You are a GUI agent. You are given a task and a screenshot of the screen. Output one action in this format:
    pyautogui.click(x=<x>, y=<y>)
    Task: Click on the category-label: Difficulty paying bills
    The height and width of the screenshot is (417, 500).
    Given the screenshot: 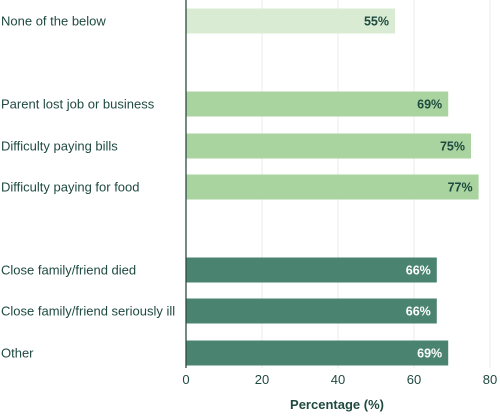 What is the action you would take?
    pyautogui.click(x=59, y=146)
    